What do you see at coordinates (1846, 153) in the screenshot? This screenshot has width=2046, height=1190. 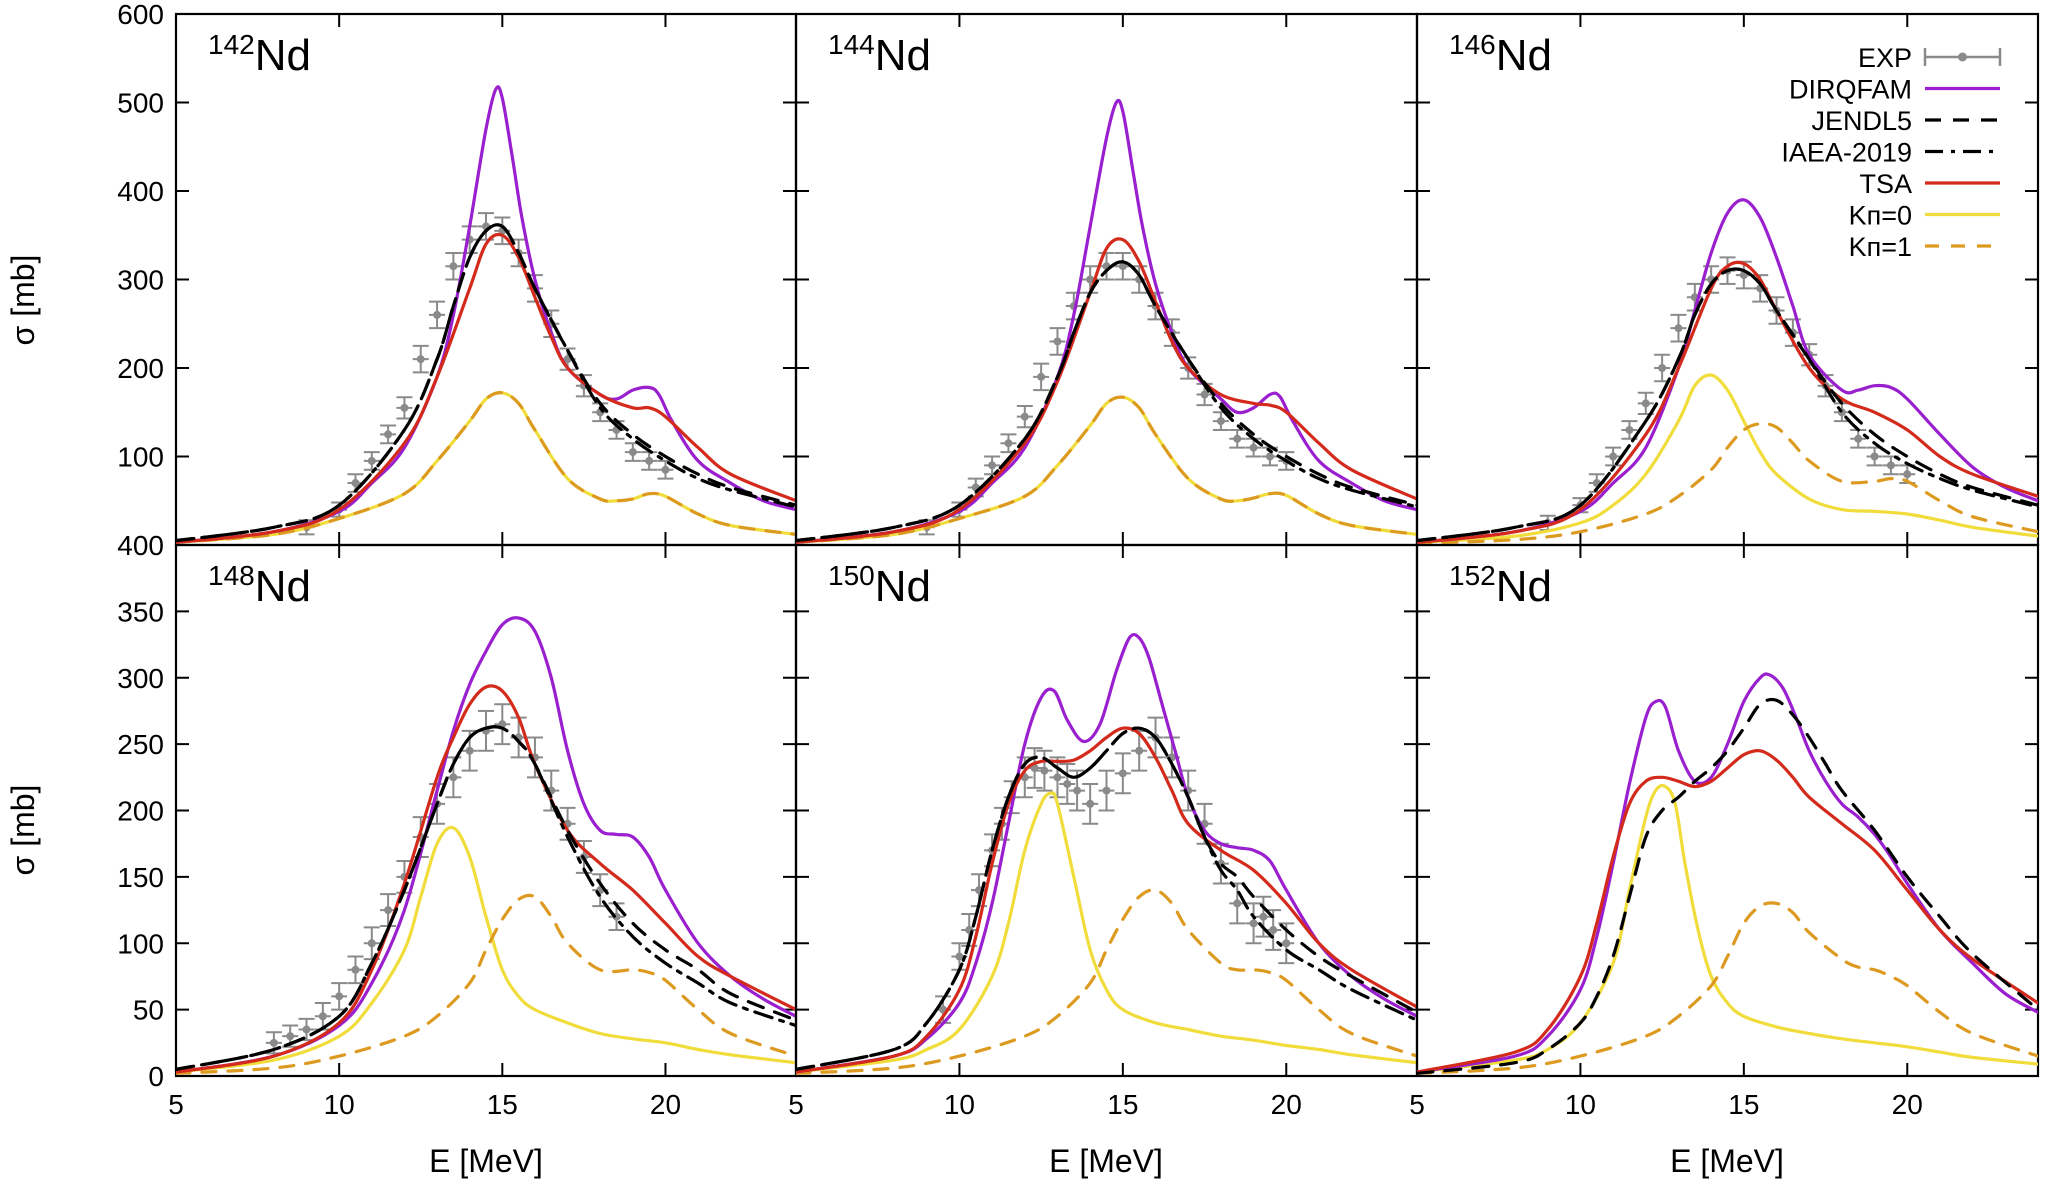 I see `legend-label: IAEA-2019` at bounding box center [1846, 153].